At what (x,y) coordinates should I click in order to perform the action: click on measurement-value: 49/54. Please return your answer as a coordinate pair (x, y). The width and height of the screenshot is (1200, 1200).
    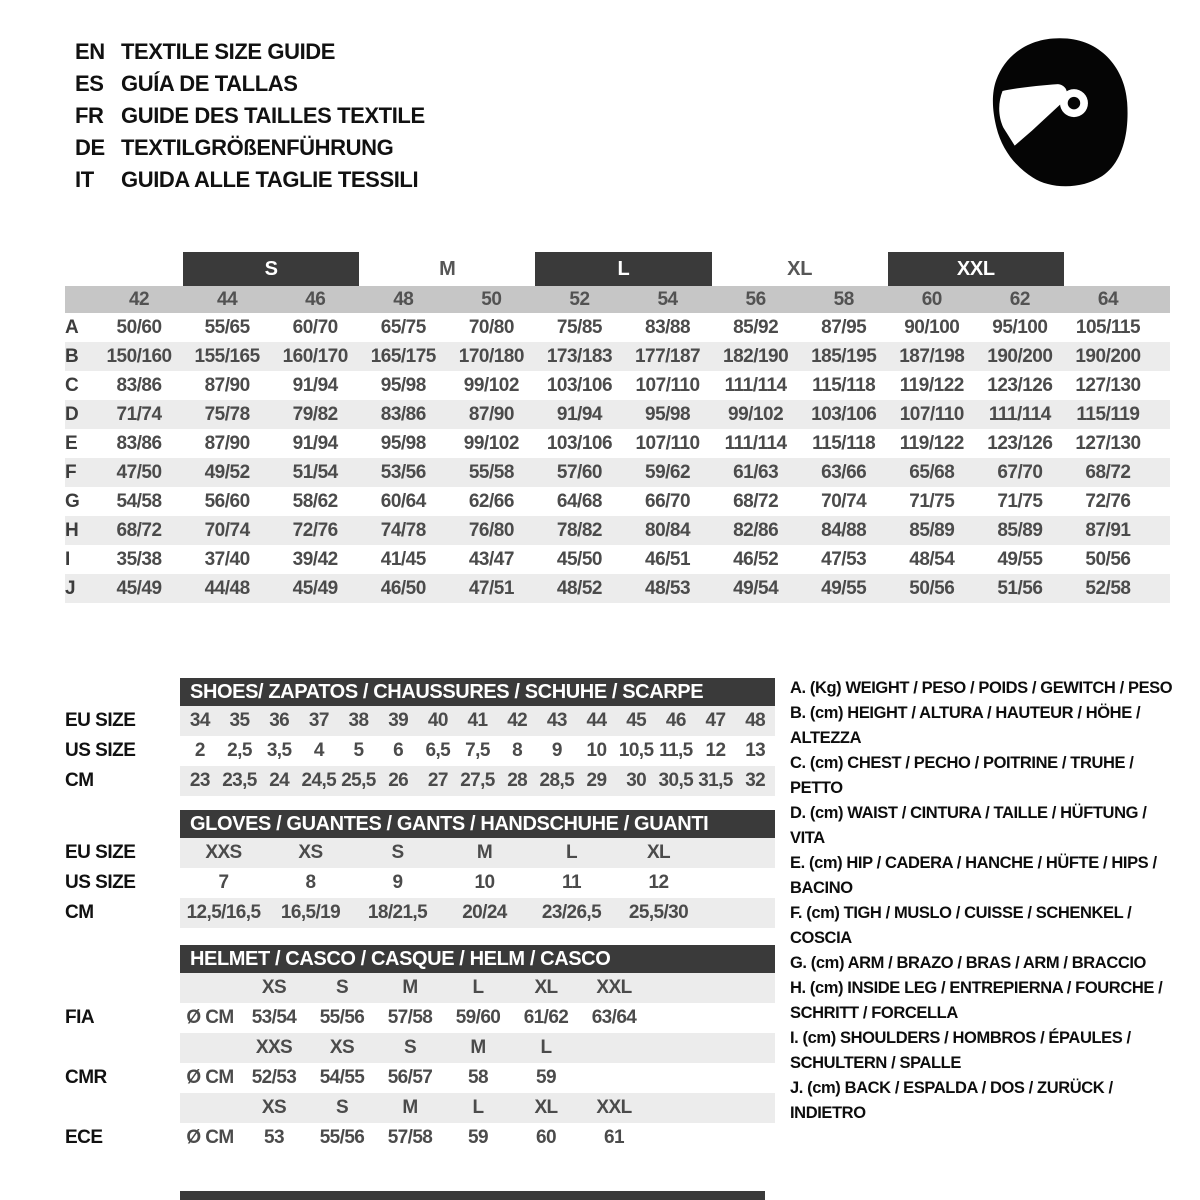
    Looking at the image, I should click on (756, 588).